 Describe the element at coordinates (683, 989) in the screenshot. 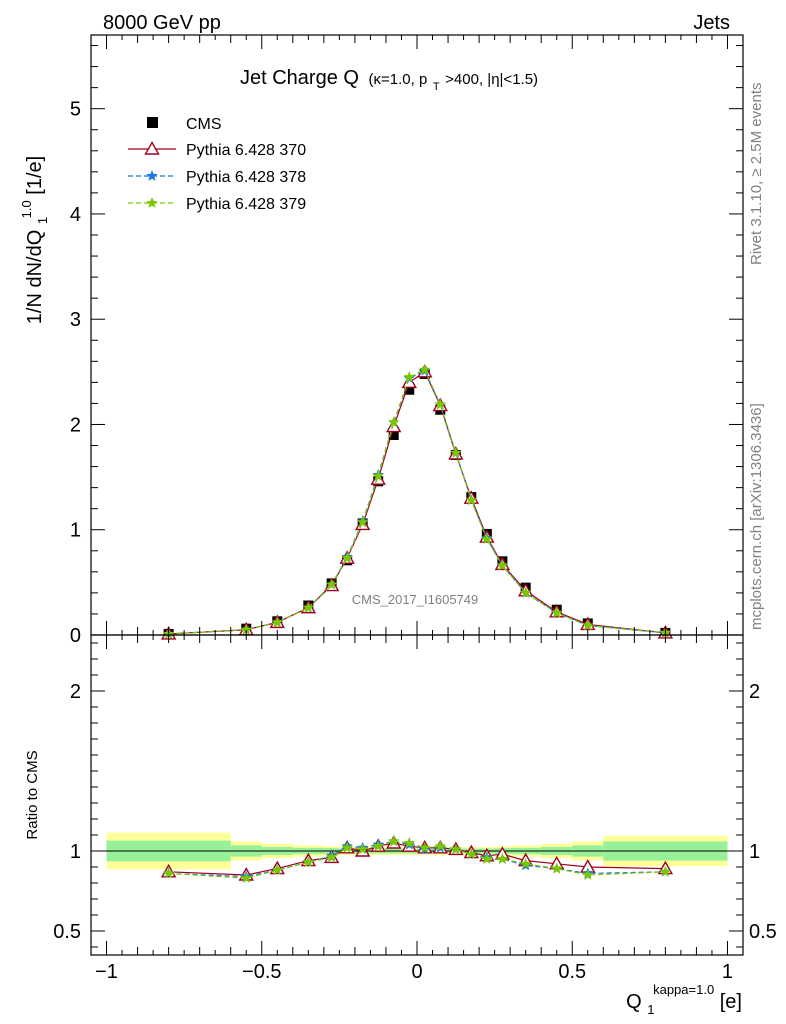

I see `ratio-xlabel-sup: kappa=1.0` at that location.